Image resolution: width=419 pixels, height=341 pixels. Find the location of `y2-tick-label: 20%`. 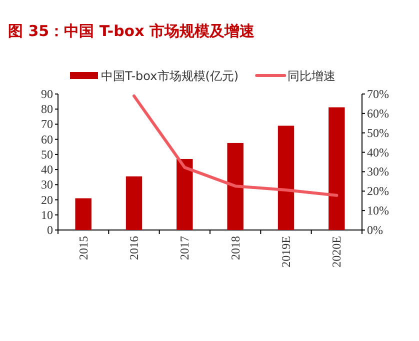

y2-tick-label: 20% is located at coordinates (378, 191).